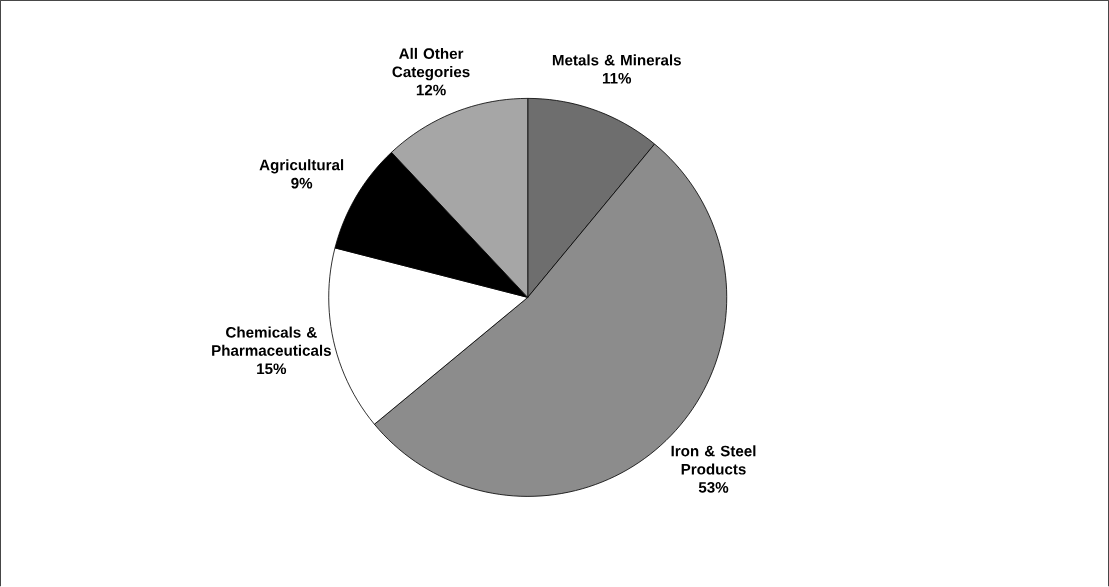 Image resolution: width=1109 pixels, height=587 pixels. Describe the element at coordinates (272, 369) in the screenshot. I see `data-label: 15%` at that location.